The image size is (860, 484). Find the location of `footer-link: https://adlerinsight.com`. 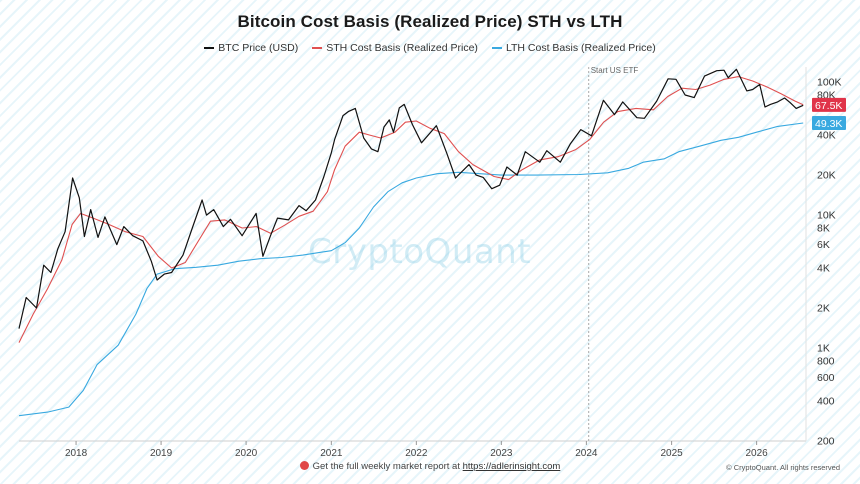

footer-link: https://adlerinsight.com is located at coordinates (511, 466).